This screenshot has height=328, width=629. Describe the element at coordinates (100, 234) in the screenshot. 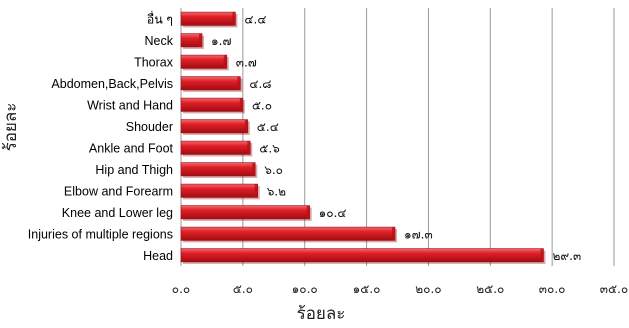

I see `category-label: Injuries of multiple regions` at that location.